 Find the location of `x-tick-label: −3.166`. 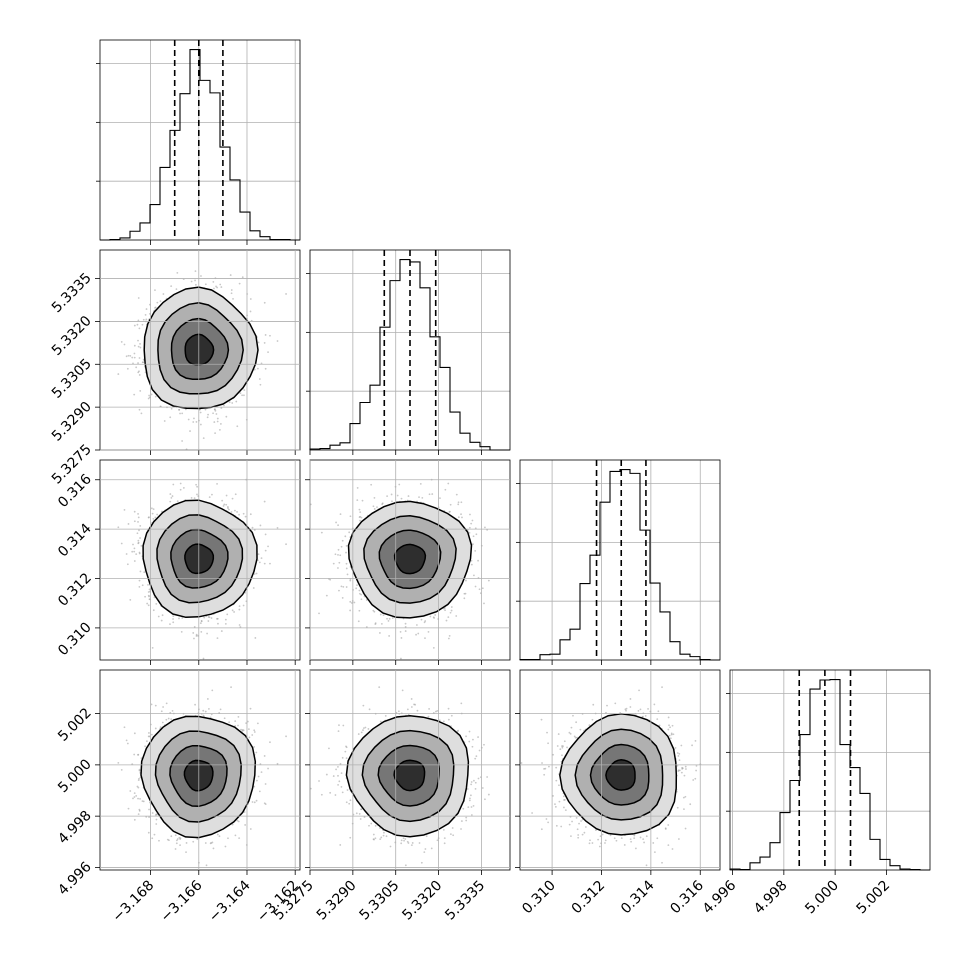

x-tick-label: −3.166 is located at coordinates (182, 901).